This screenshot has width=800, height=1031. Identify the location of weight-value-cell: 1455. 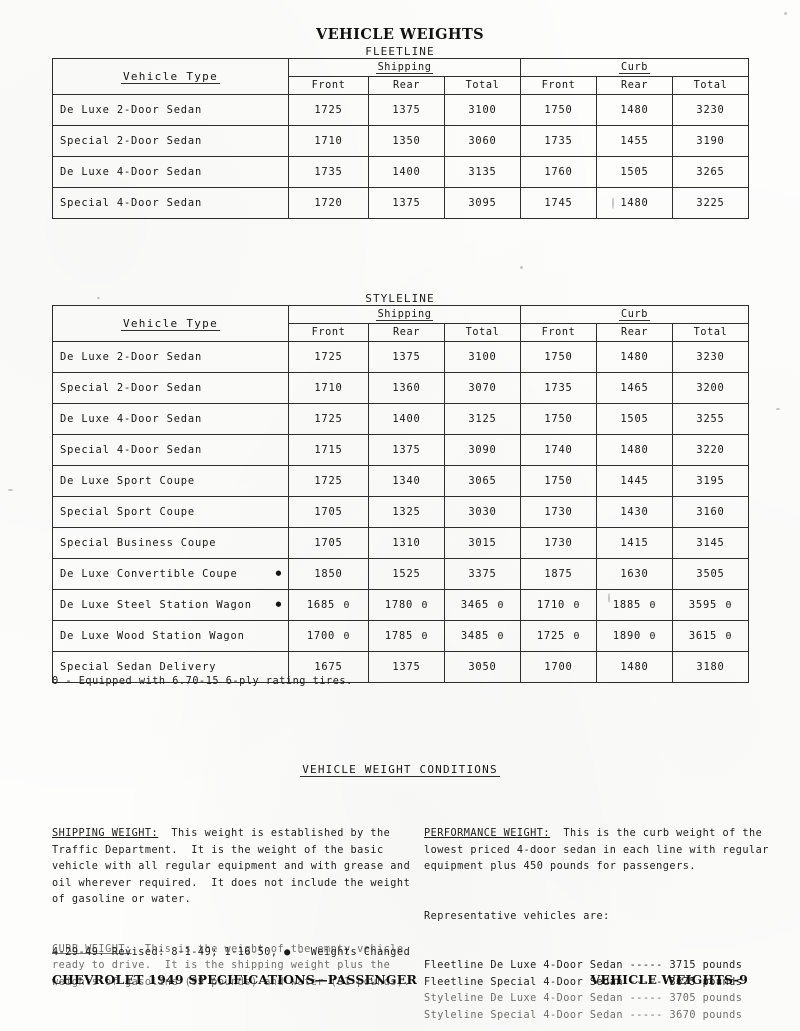
(634, 141).